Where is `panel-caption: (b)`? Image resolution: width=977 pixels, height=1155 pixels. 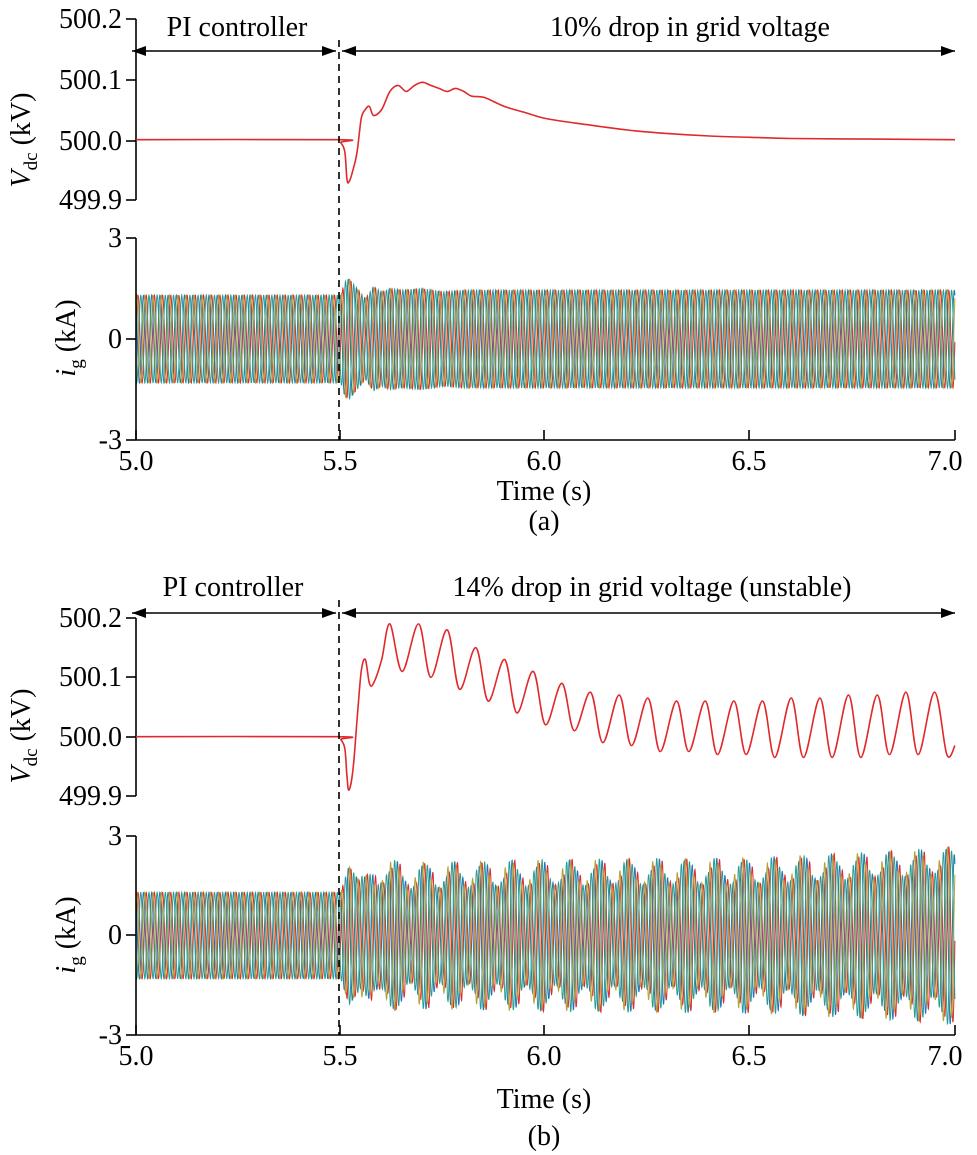 panel-caption: (b) is located at coordinates (544, 1136).